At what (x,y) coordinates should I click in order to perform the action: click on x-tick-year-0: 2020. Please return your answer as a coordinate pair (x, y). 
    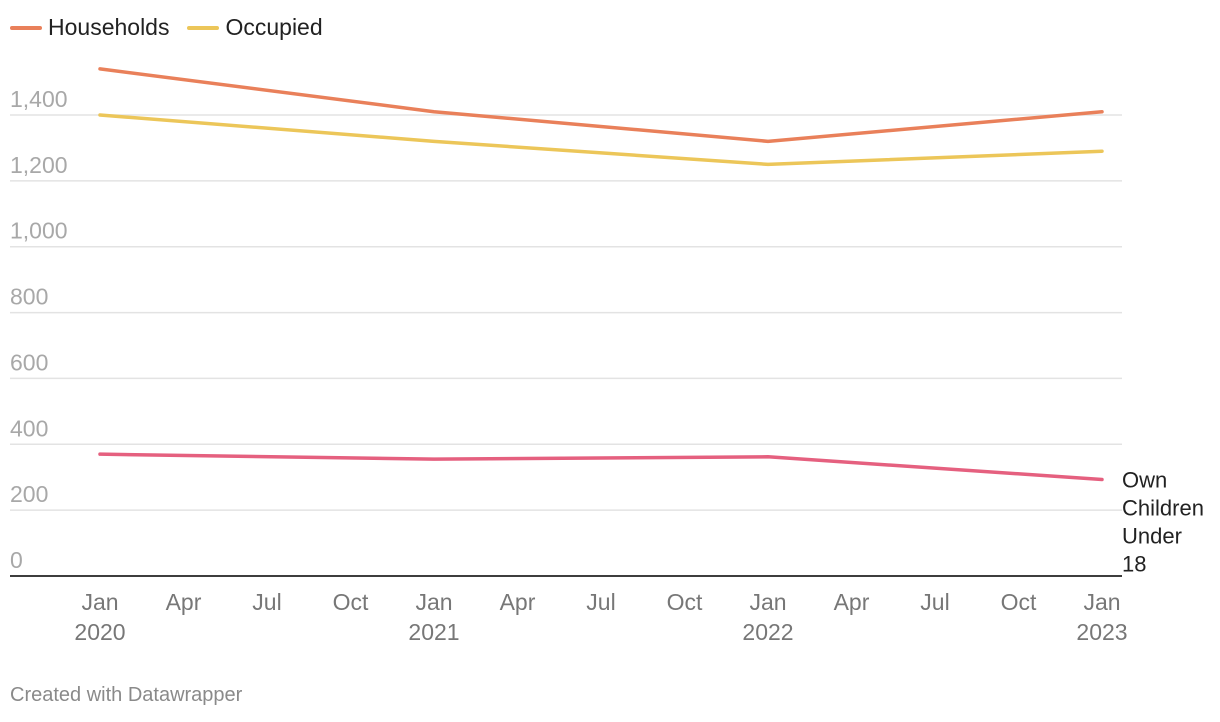
    Looking at the image, I should click on (99, 632).